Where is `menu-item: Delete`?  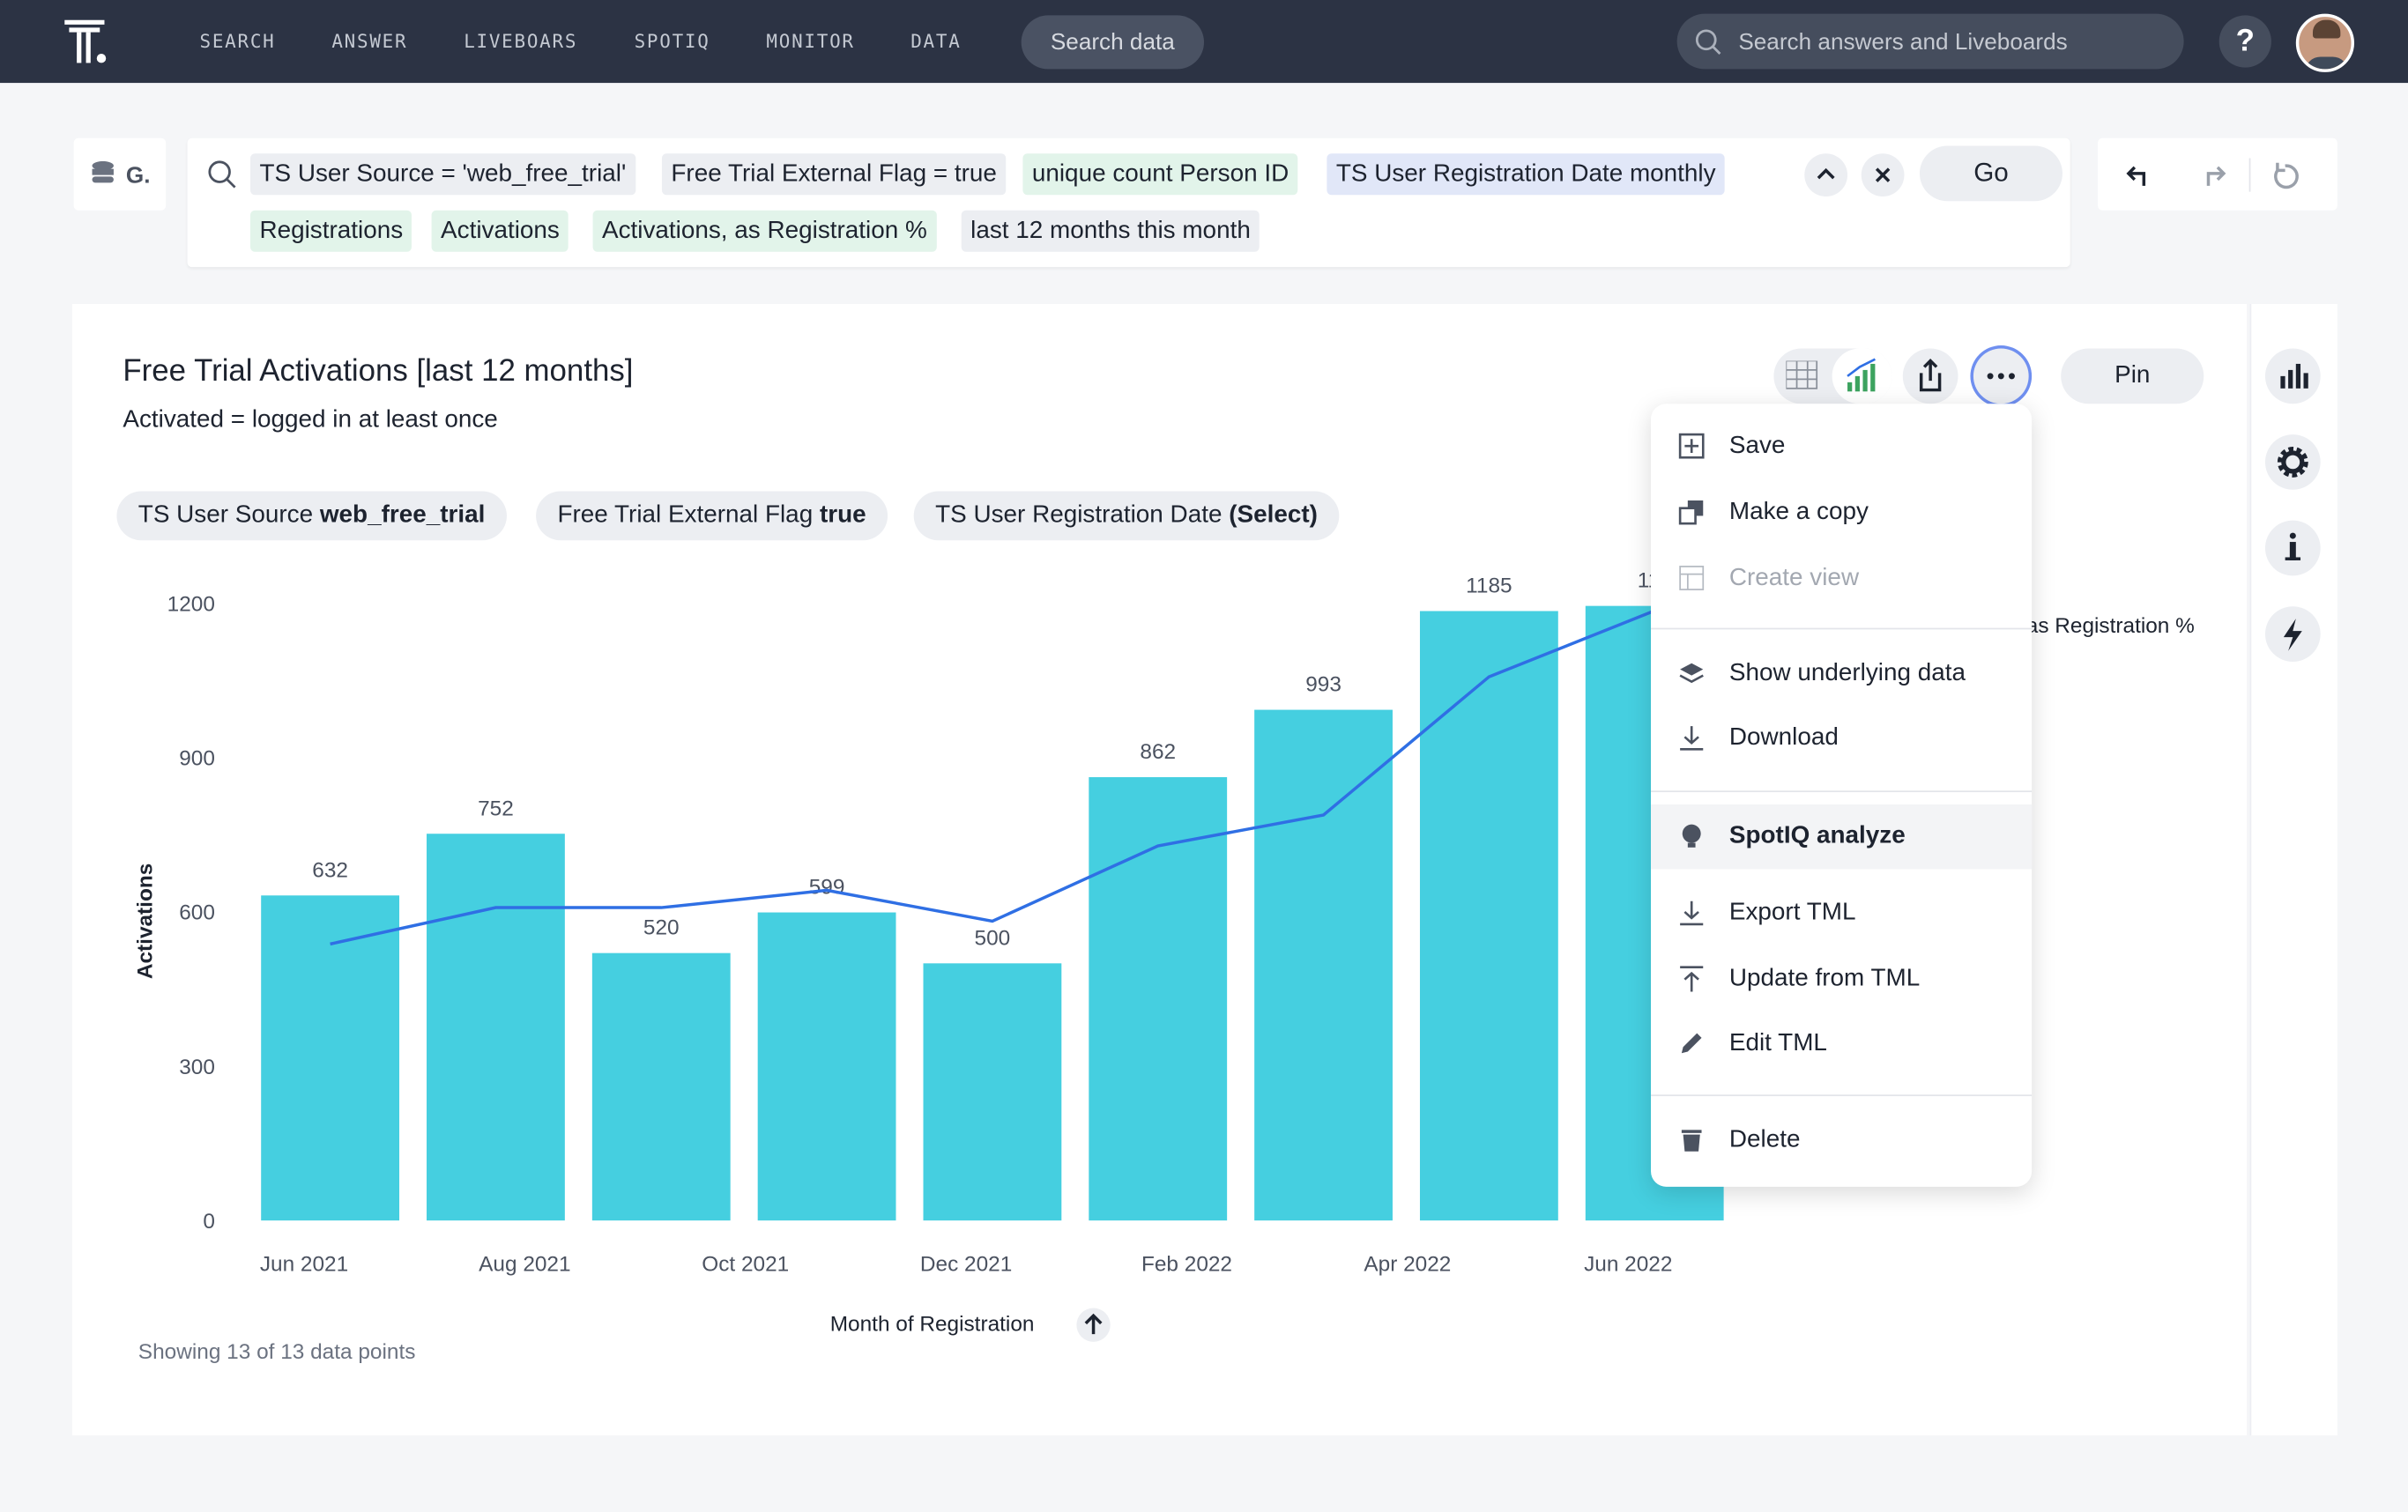 menu-item: Delete is located at coordinates (1841, 1140).